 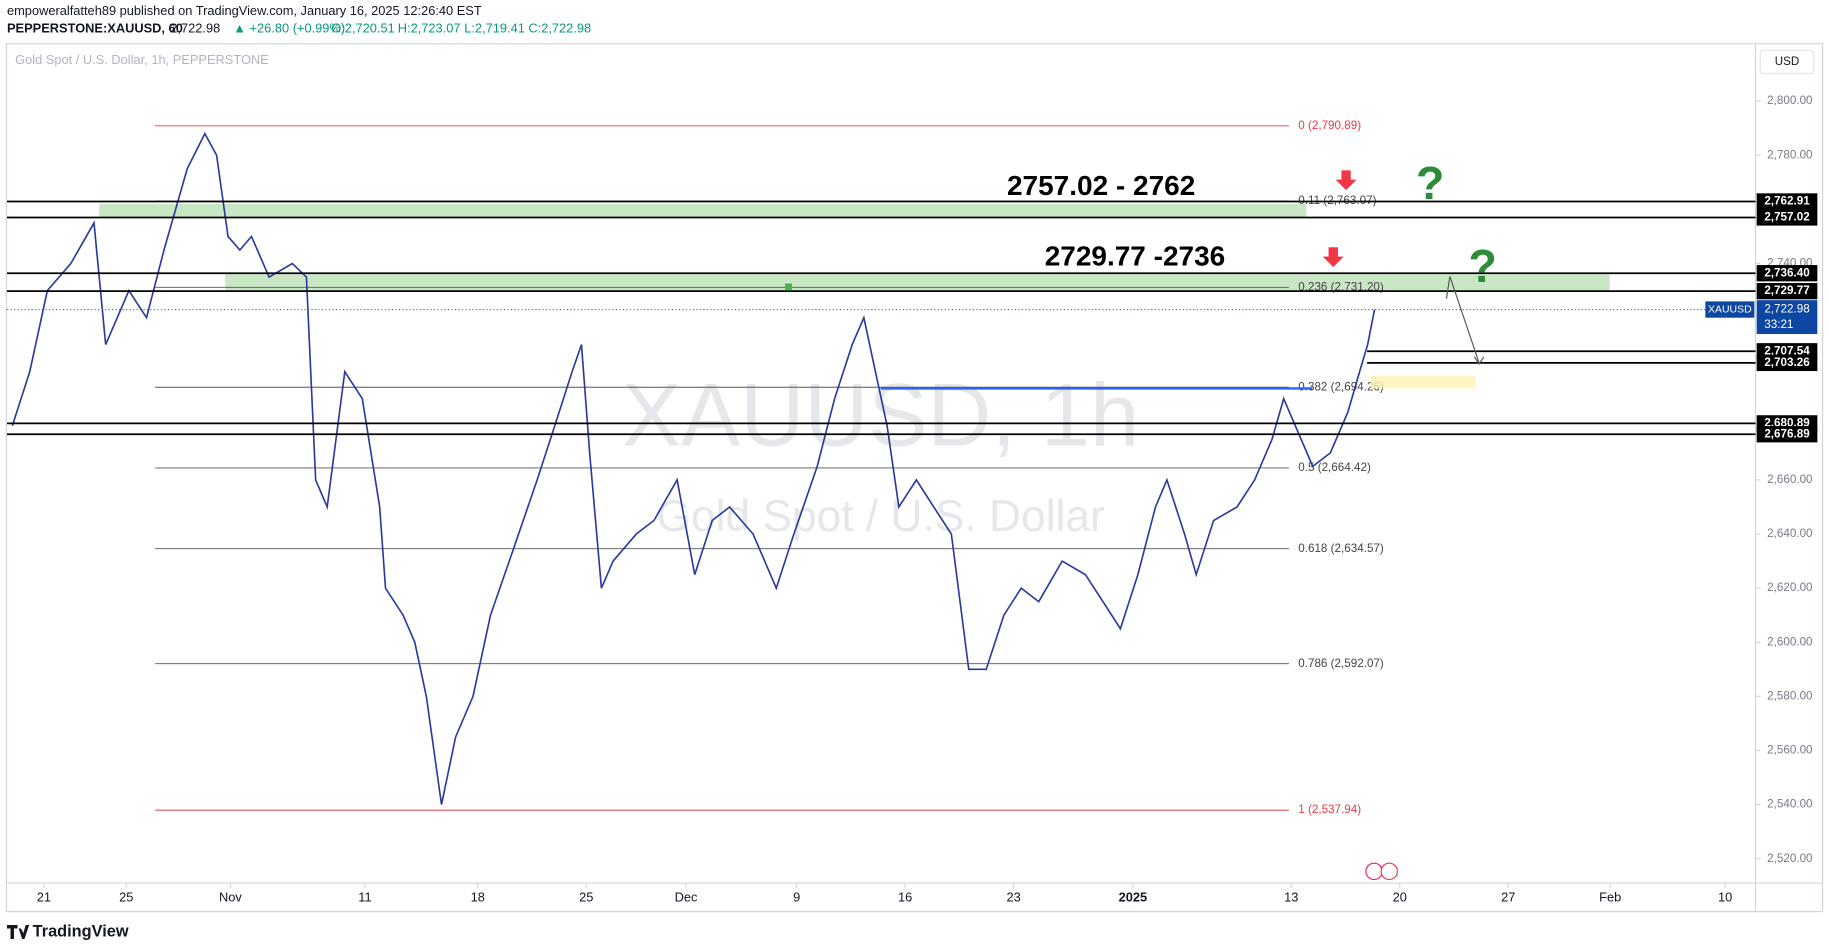 I want to click on fib-label: 0.382 (2,694.26), so click(x=1341, y=386).